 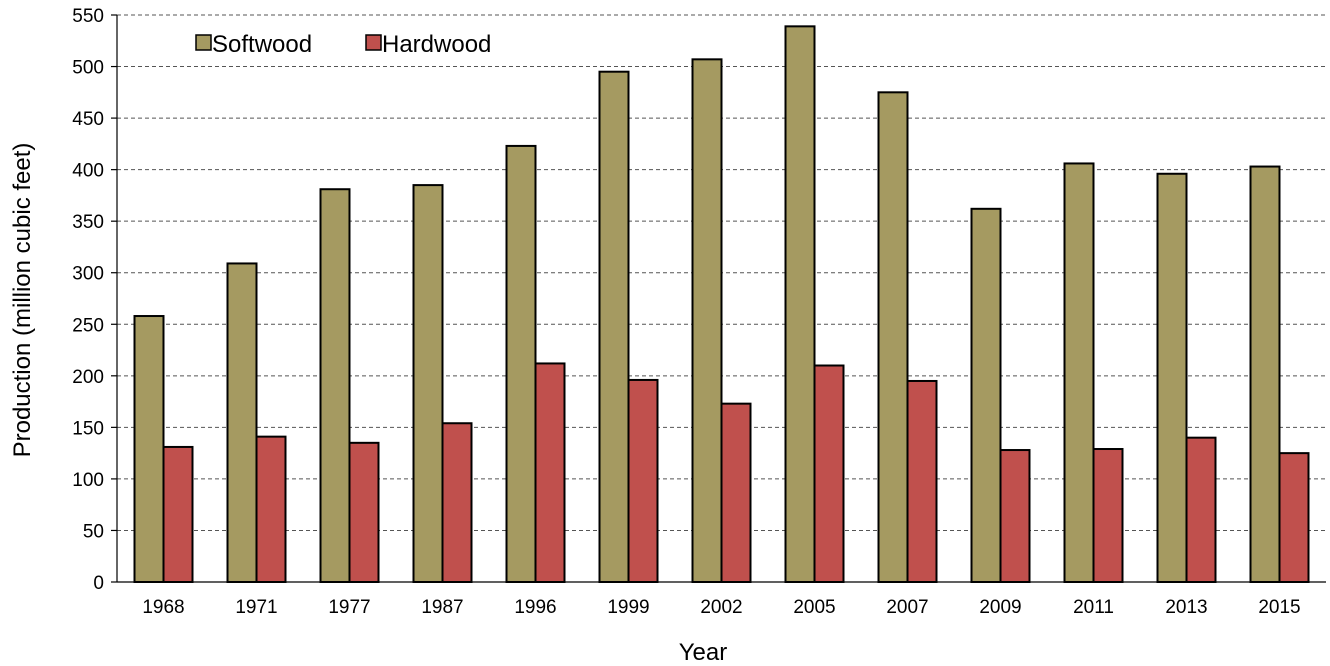 I want to click on y-tick-label: 350, so click(x=88, y=222).